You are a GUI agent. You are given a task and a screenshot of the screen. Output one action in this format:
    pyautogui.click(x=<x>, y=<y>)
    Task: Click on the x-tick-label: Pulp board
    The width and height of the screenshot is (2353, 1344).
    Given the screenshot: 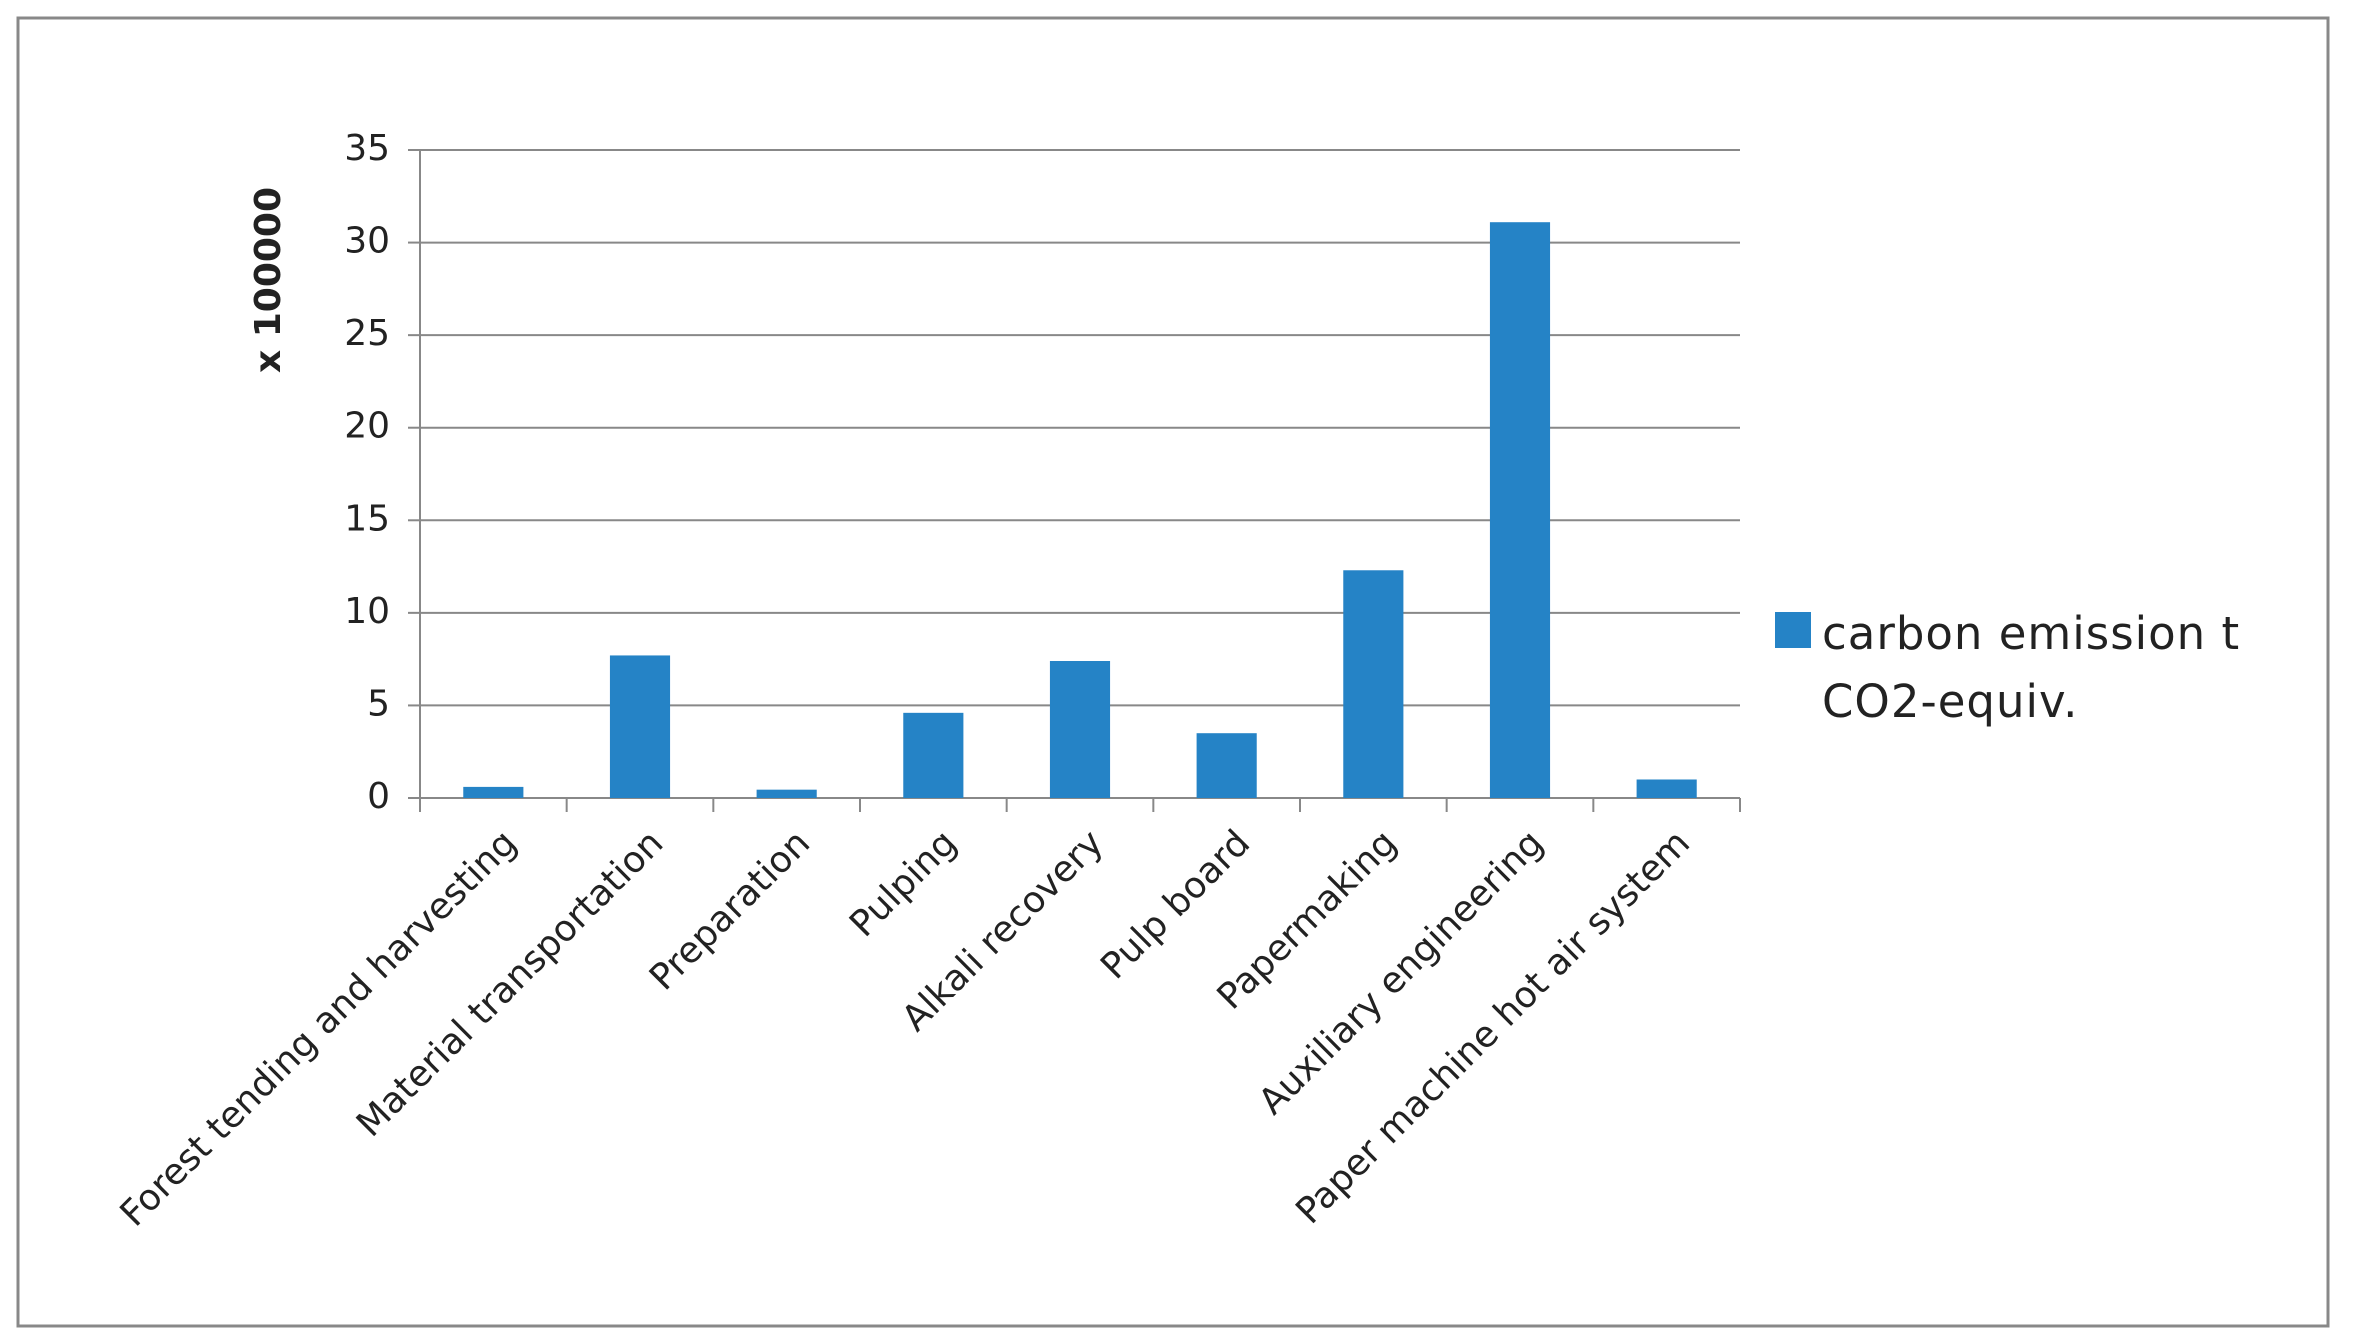 What is the action you would take?
    pyautogui.click(x=1175, y=904)
    